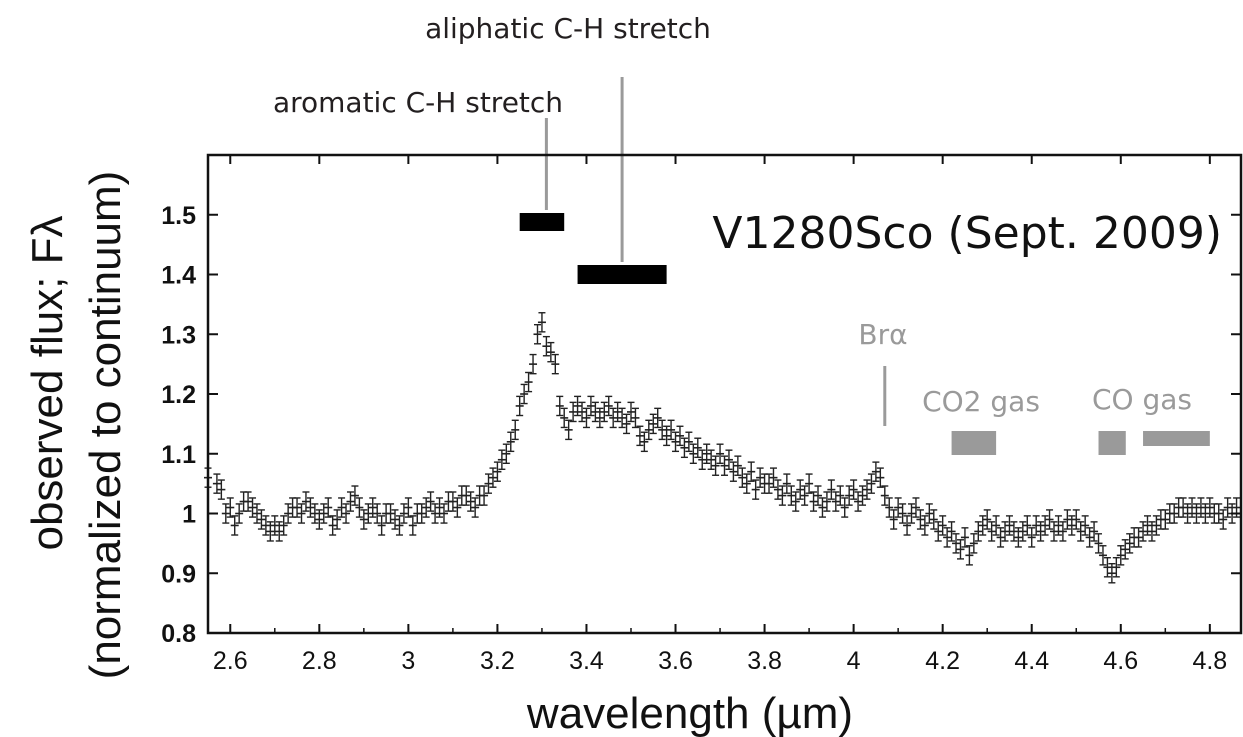 Image resolution: width=1243 pixels, height=737 pixels. What do you see at coordinates (178, 335) in the screenshot?
I see `y-tick-label: 1.3` at bounding box center [178, 335].